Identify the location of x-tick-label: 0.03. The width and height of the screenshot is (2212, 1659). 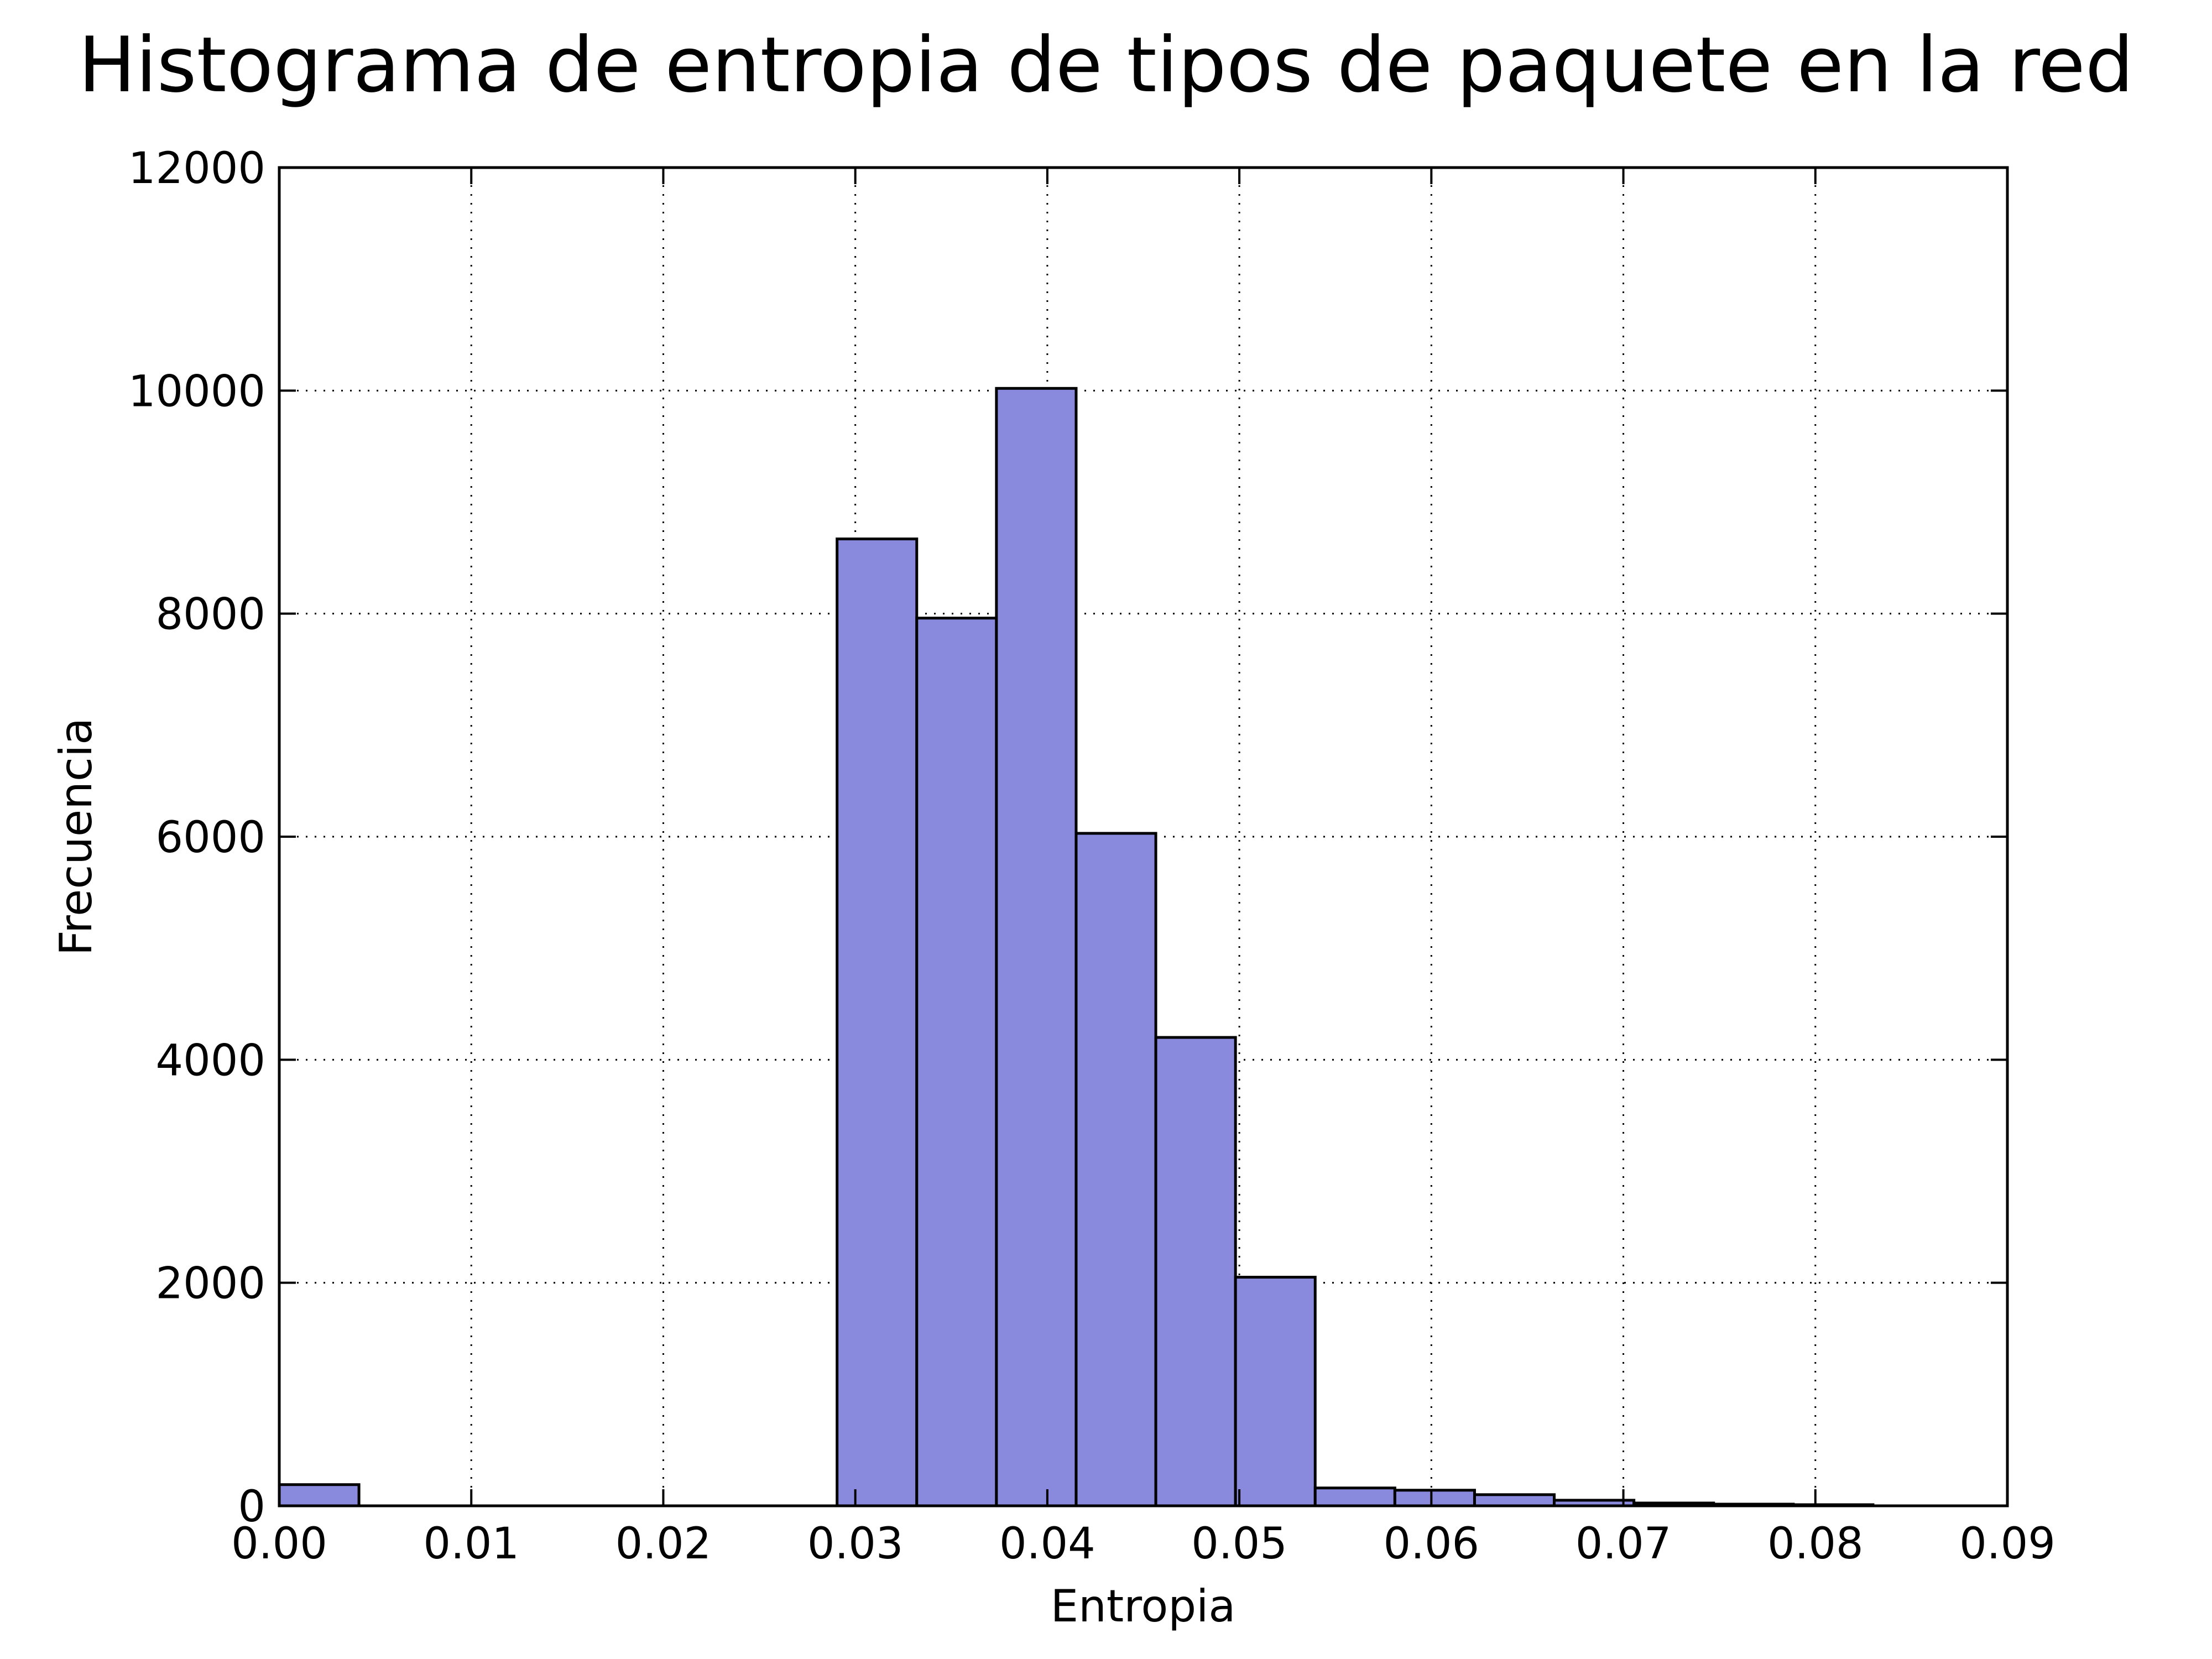
(855, 1544).